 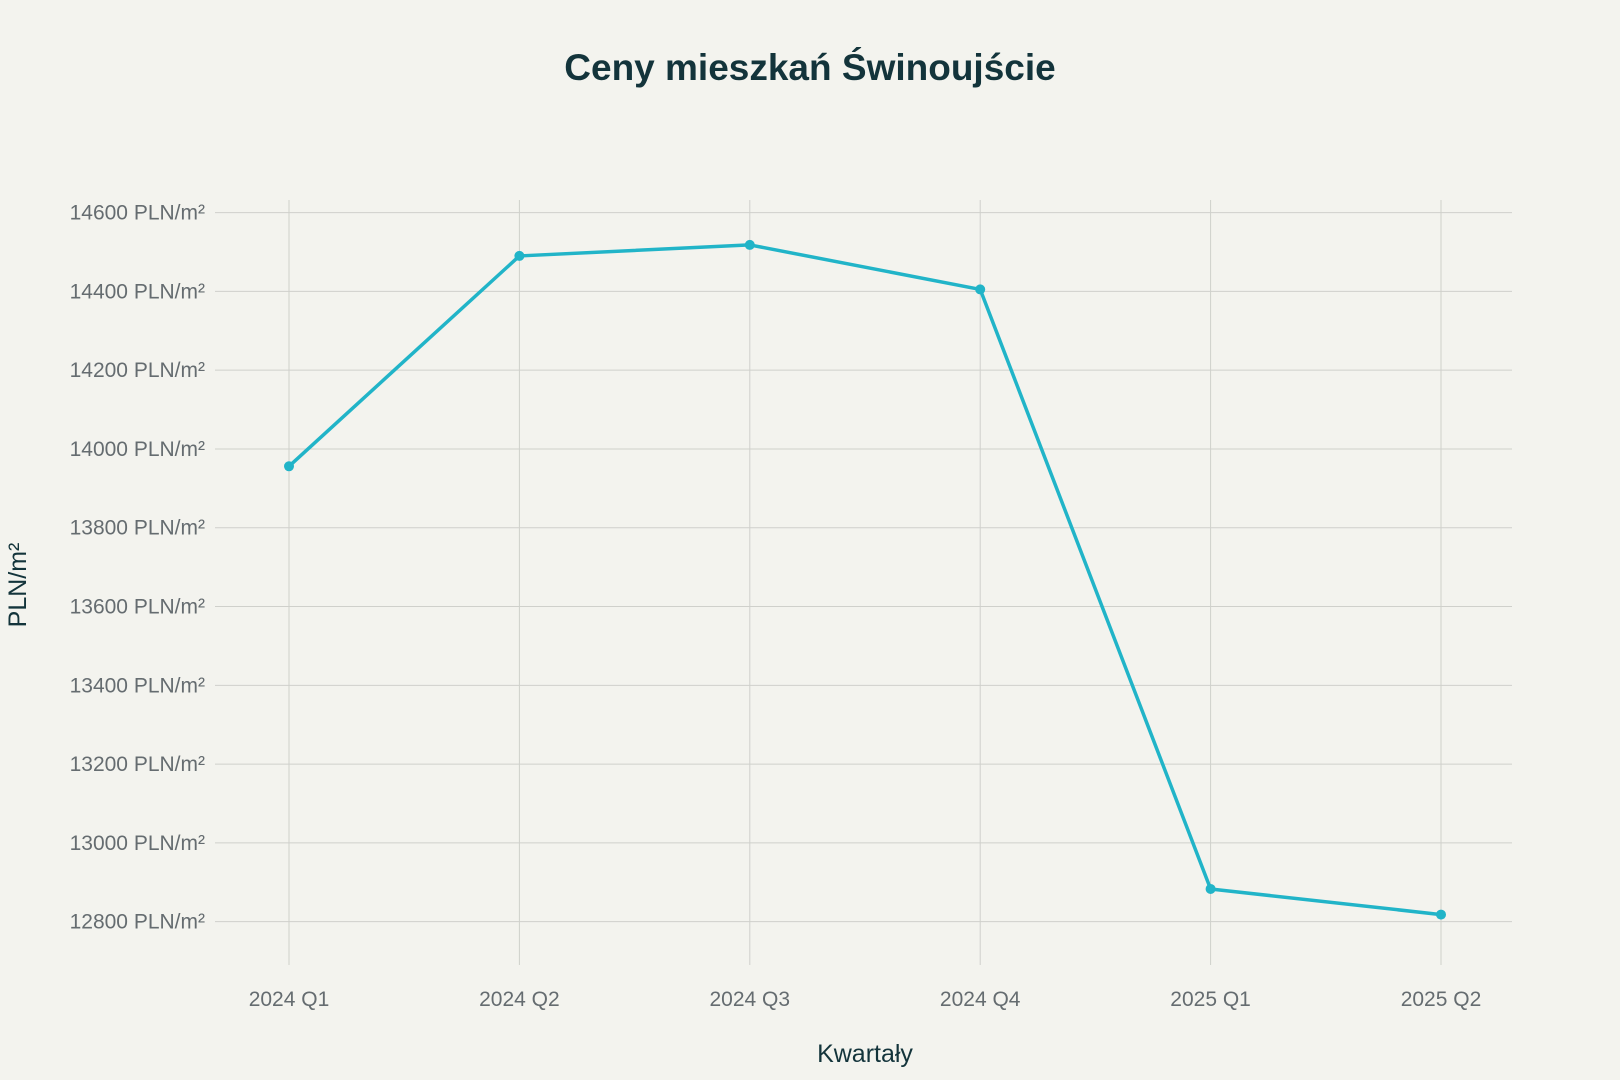 I want to click on x-tick-label: 2024 Q4, so click(x=980, y=999).